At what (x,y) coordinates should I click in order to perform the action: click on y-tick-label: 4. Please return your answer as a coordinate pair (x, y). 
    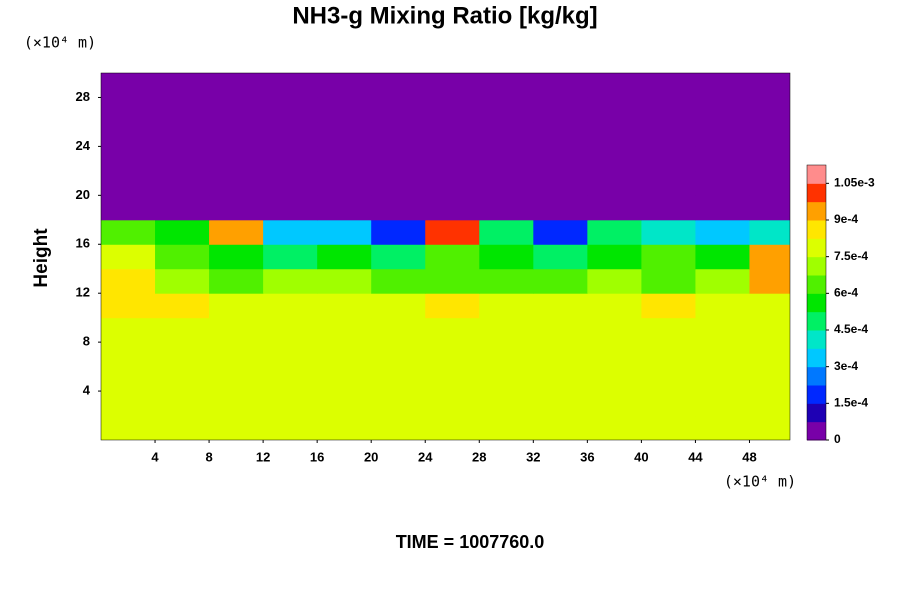
    Looking at the image, I should click on (87, 390).